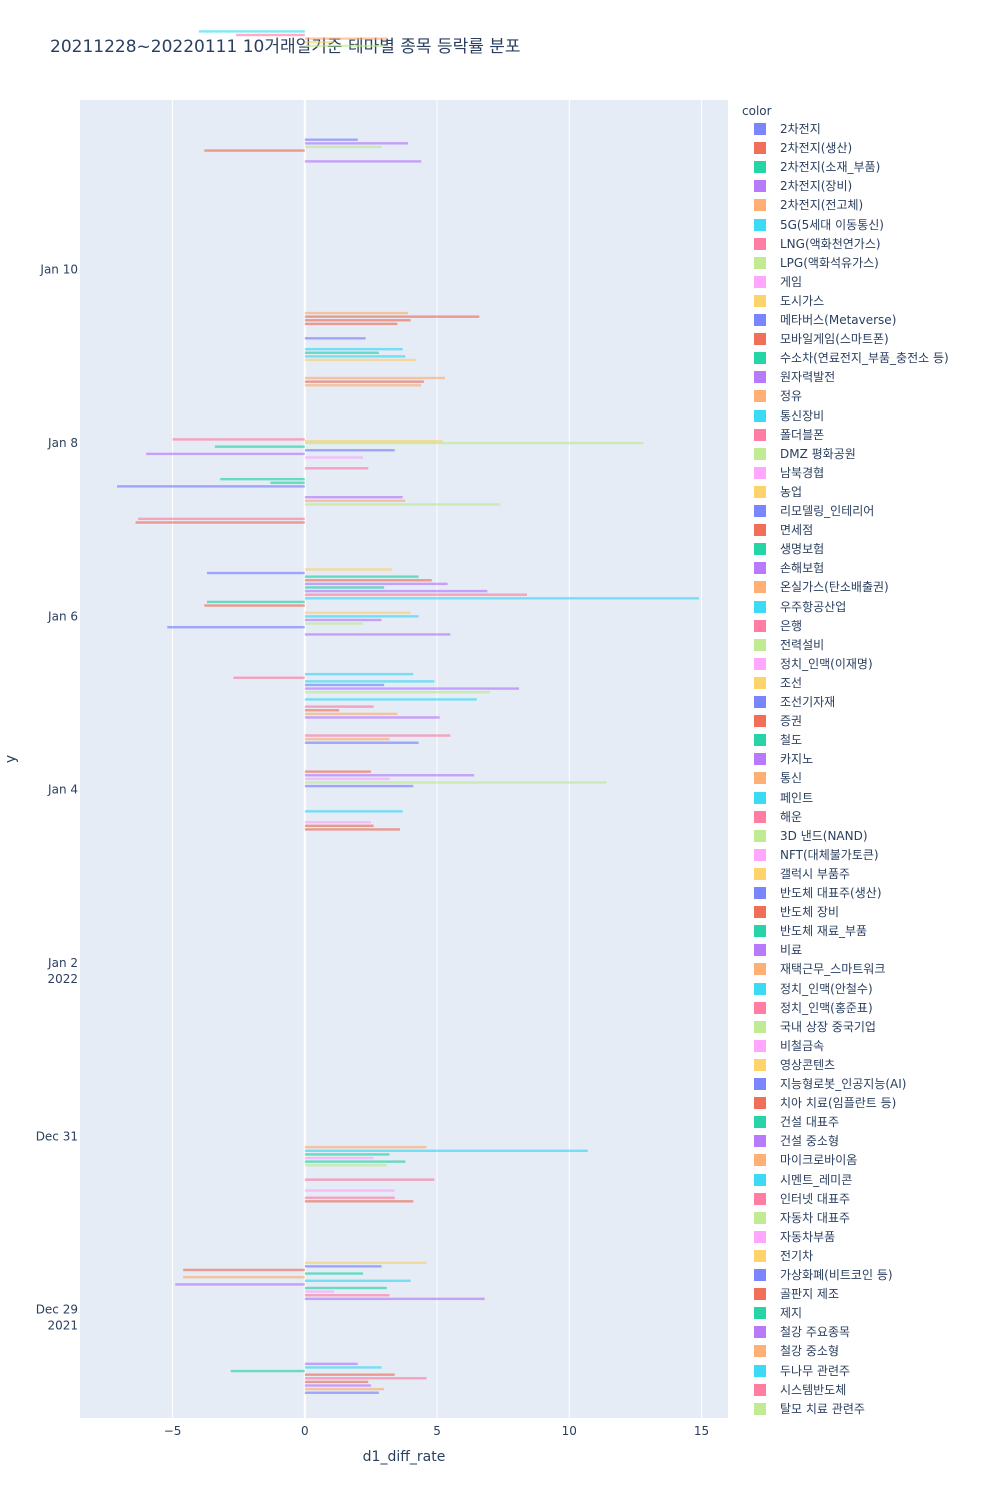  Describe the element at coordinates (789, 416) in the screenshot. I see `legend-item: 통신장비` at that location.